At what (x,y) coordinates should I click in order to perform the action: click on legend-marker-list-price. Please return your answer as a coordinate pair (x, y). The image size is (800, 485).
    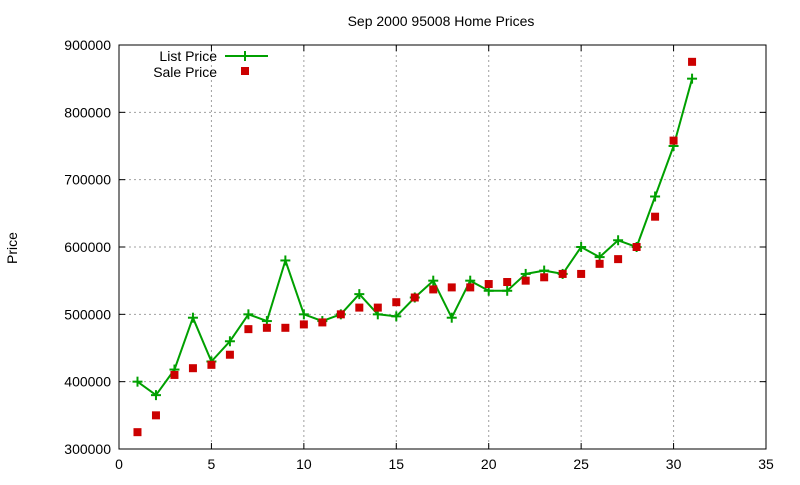
    Looking at the image, I should click on (245, 56).